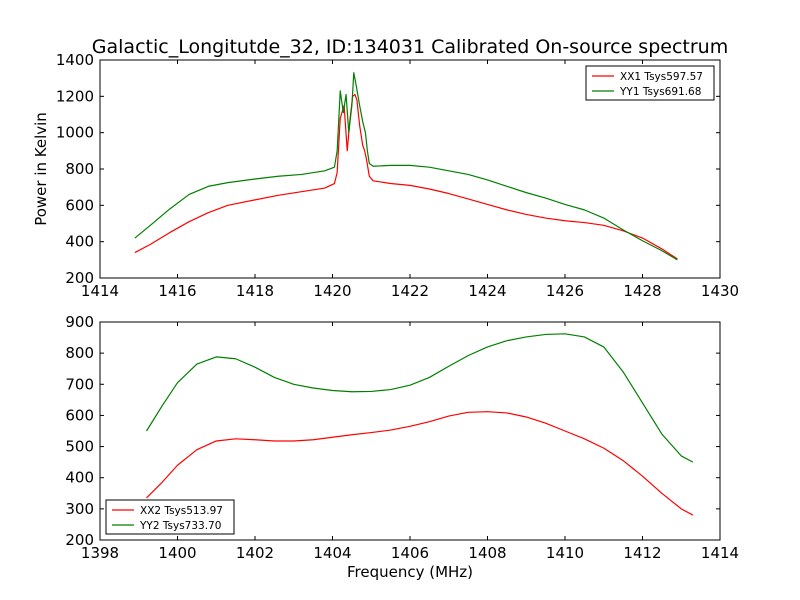 The height and width of the screenshot is (600, 800). Describe the element at coordinates (177, 553) in the screenshot. I see `x-tick-label: 1400` at that location.